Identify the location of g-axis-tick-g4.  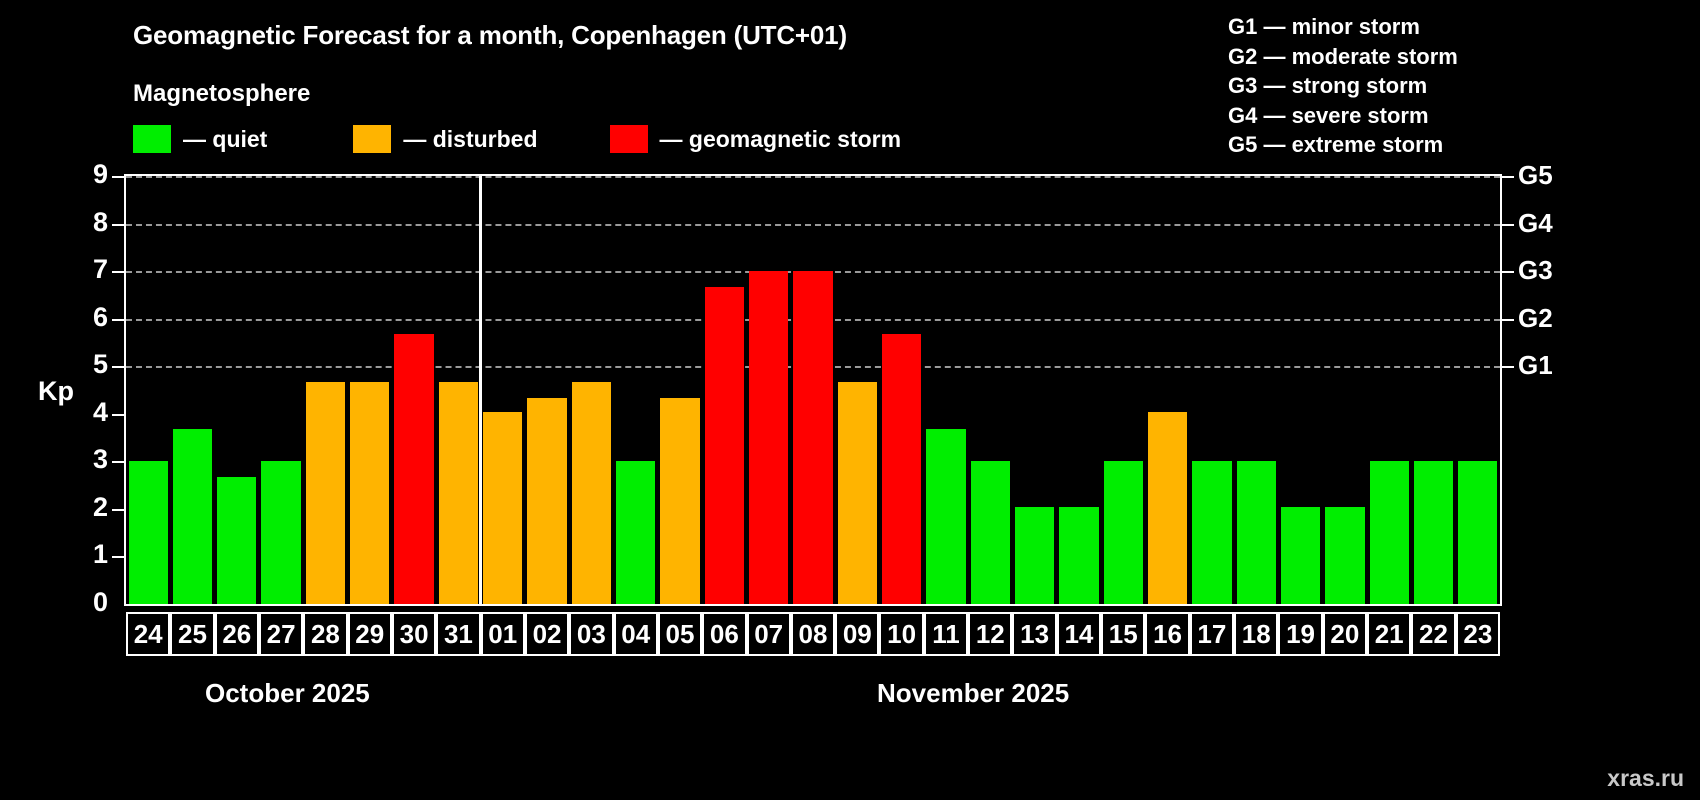
(1508, 224).